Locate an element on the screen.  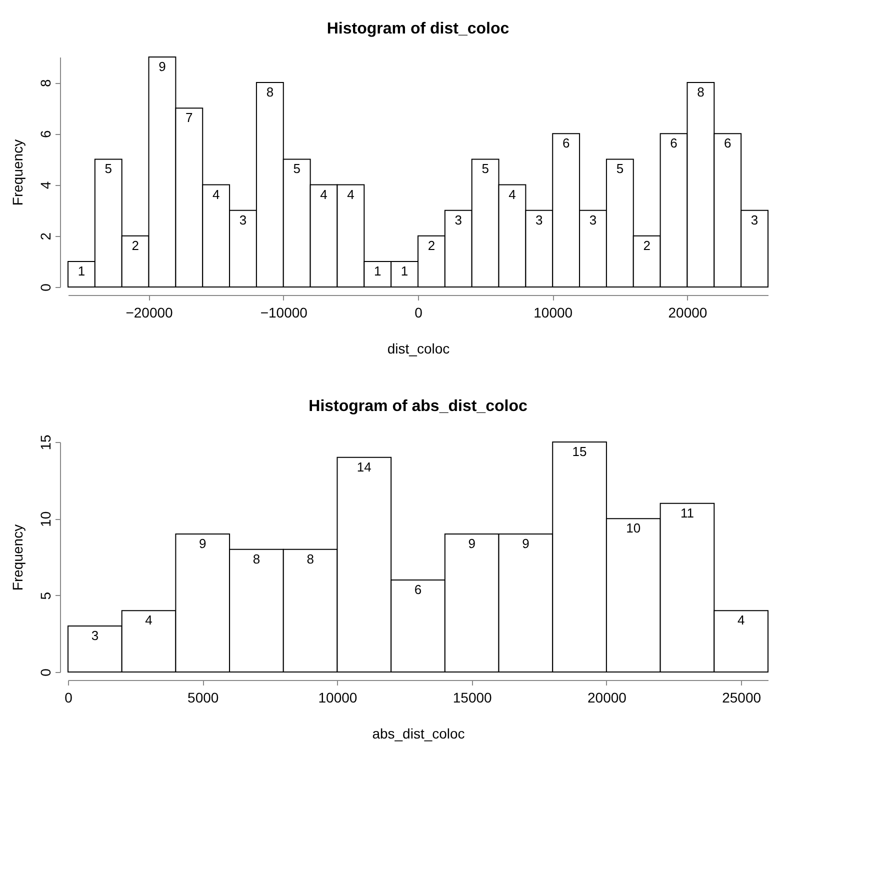
data-label: 11 is located at coordinates (687, 512).